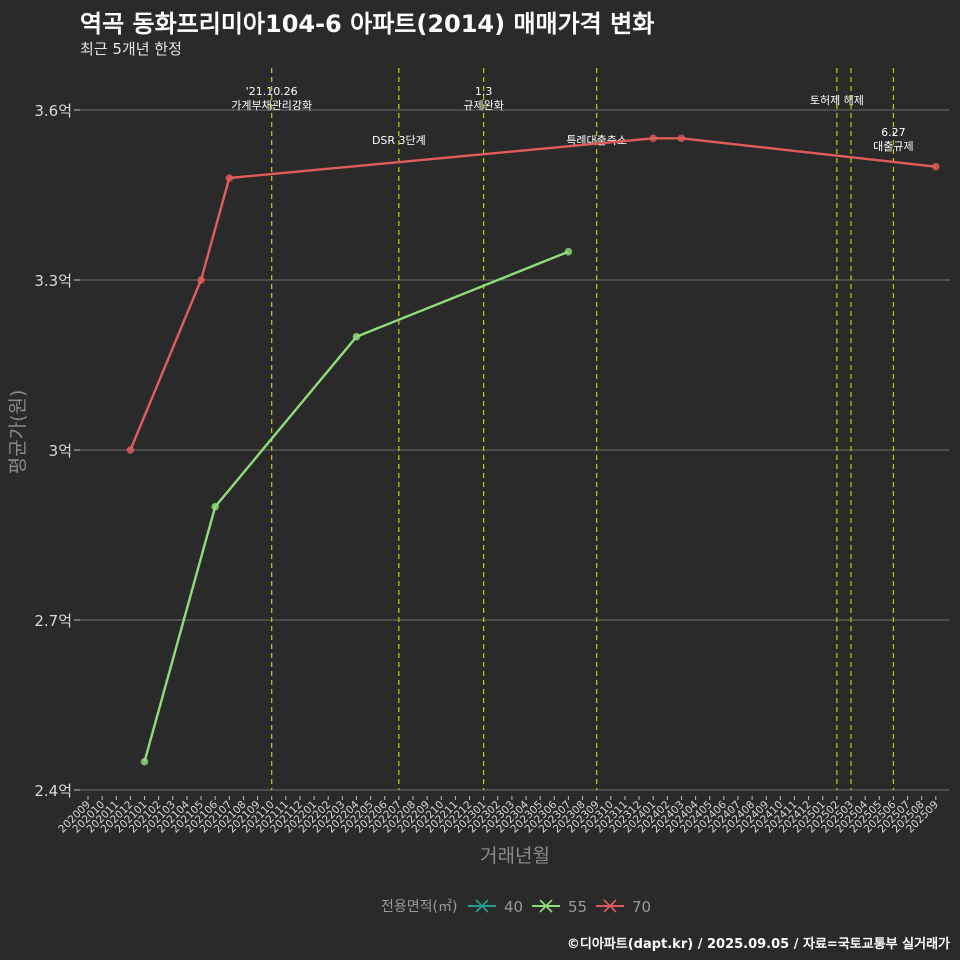 The height and width of the screenshot is (960, 960). What do you see at coordinates (53, 281) in the screenshot?
I see `y-tick-label: 3.3억` at bounding box center [53, 281].